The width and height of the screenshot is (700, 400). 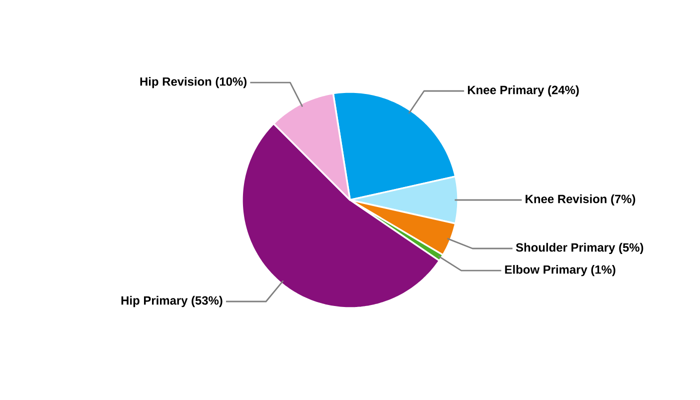 I want to click on data-label: (7%), so click(x=623, y=200).